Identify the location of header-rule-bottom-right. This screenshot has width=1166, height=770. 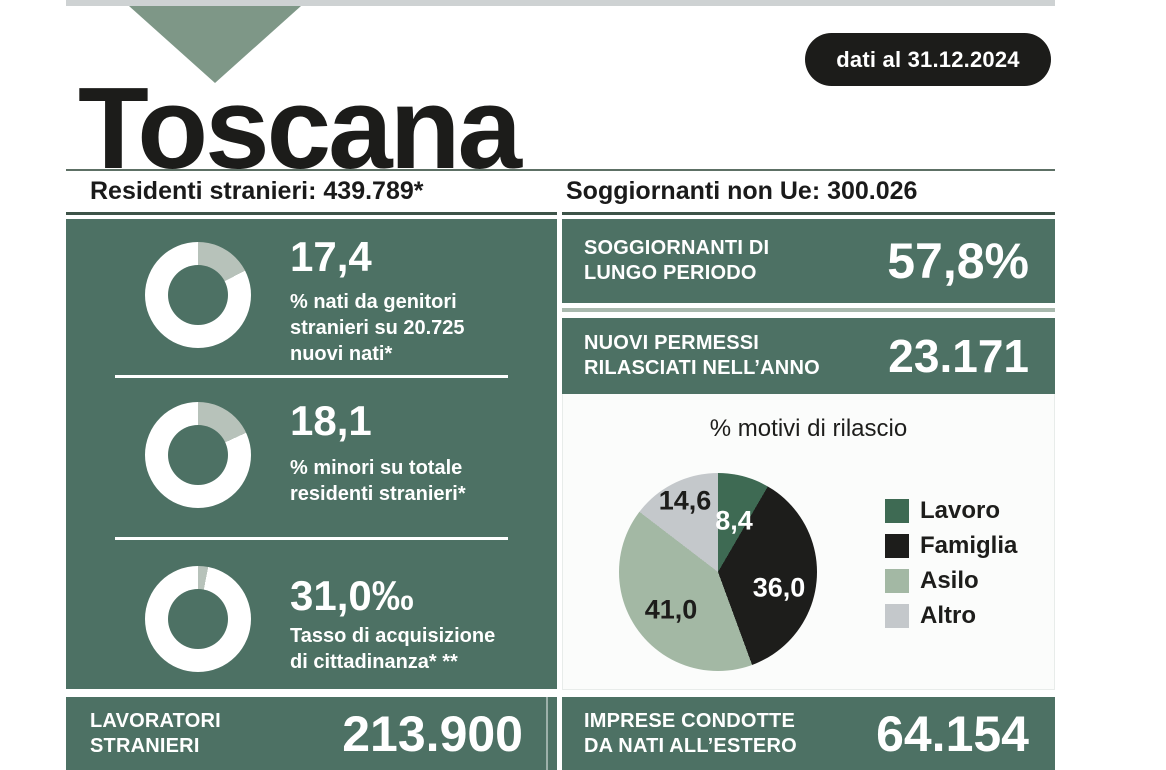
(808, 213).